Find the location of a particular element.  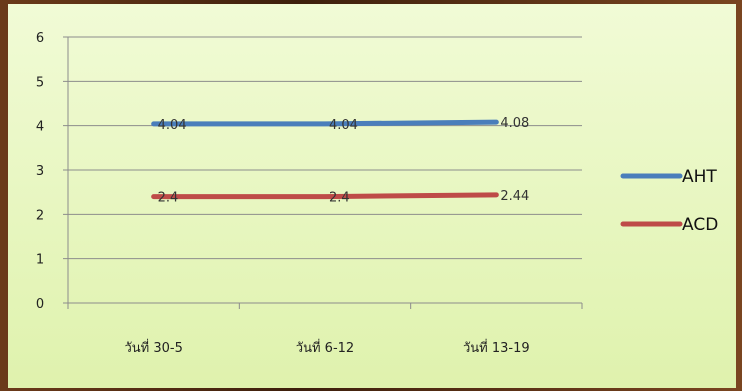

legend: AHT ACD is located at coordinates (669, 201).